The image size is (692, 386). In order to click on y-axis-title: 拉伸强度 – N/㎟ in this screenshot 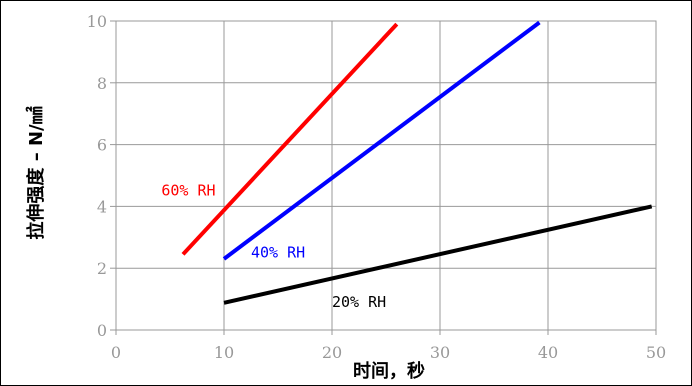, I will do `click(36, 172)`.